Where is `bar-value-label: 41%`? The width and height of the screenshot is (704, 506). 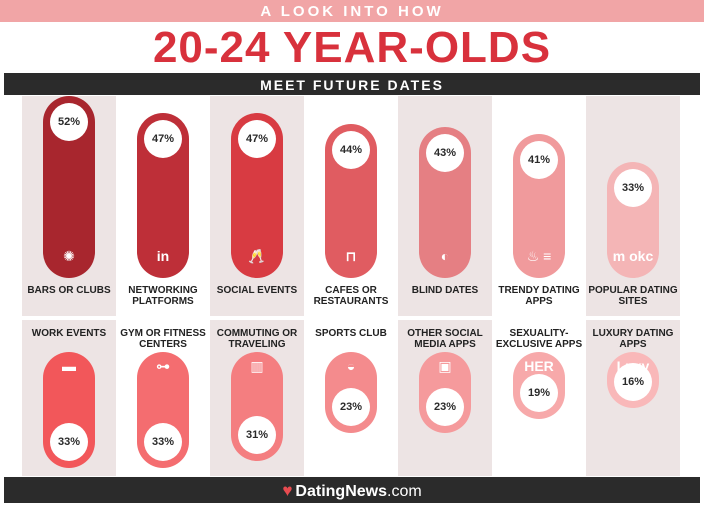
bar-value-label: 41% is located at coordinates (539, 160).